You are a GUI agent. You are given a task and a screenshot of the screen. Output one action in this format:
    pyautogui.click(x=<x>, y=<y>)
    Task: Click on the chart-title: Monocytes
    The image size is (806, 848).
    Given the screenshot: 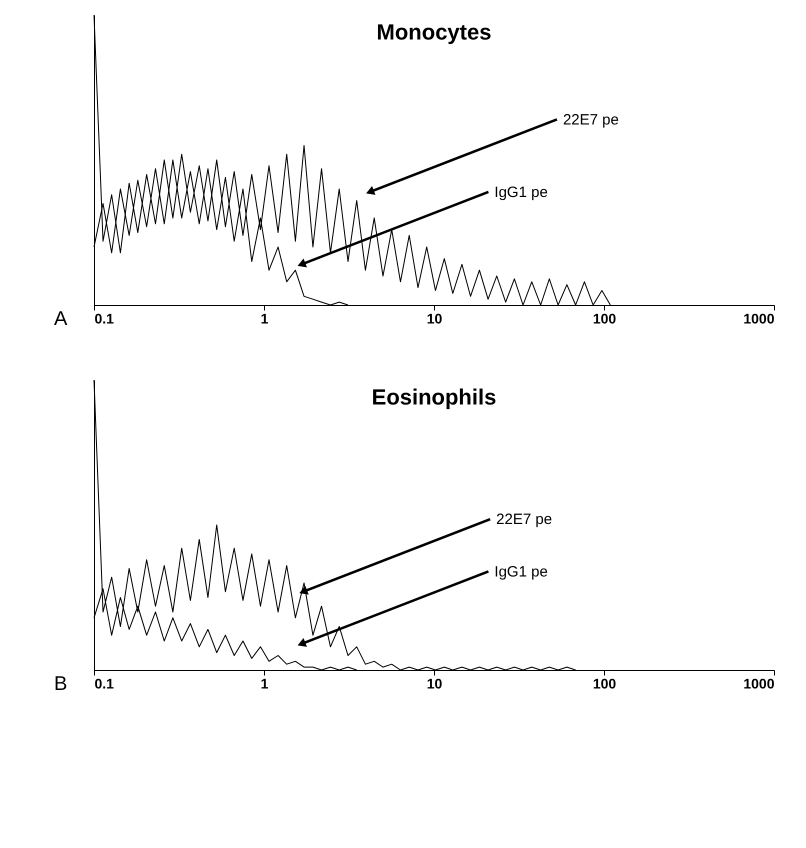 What is the action you would take?
    pyautogui.click(x=434, y=32)
    